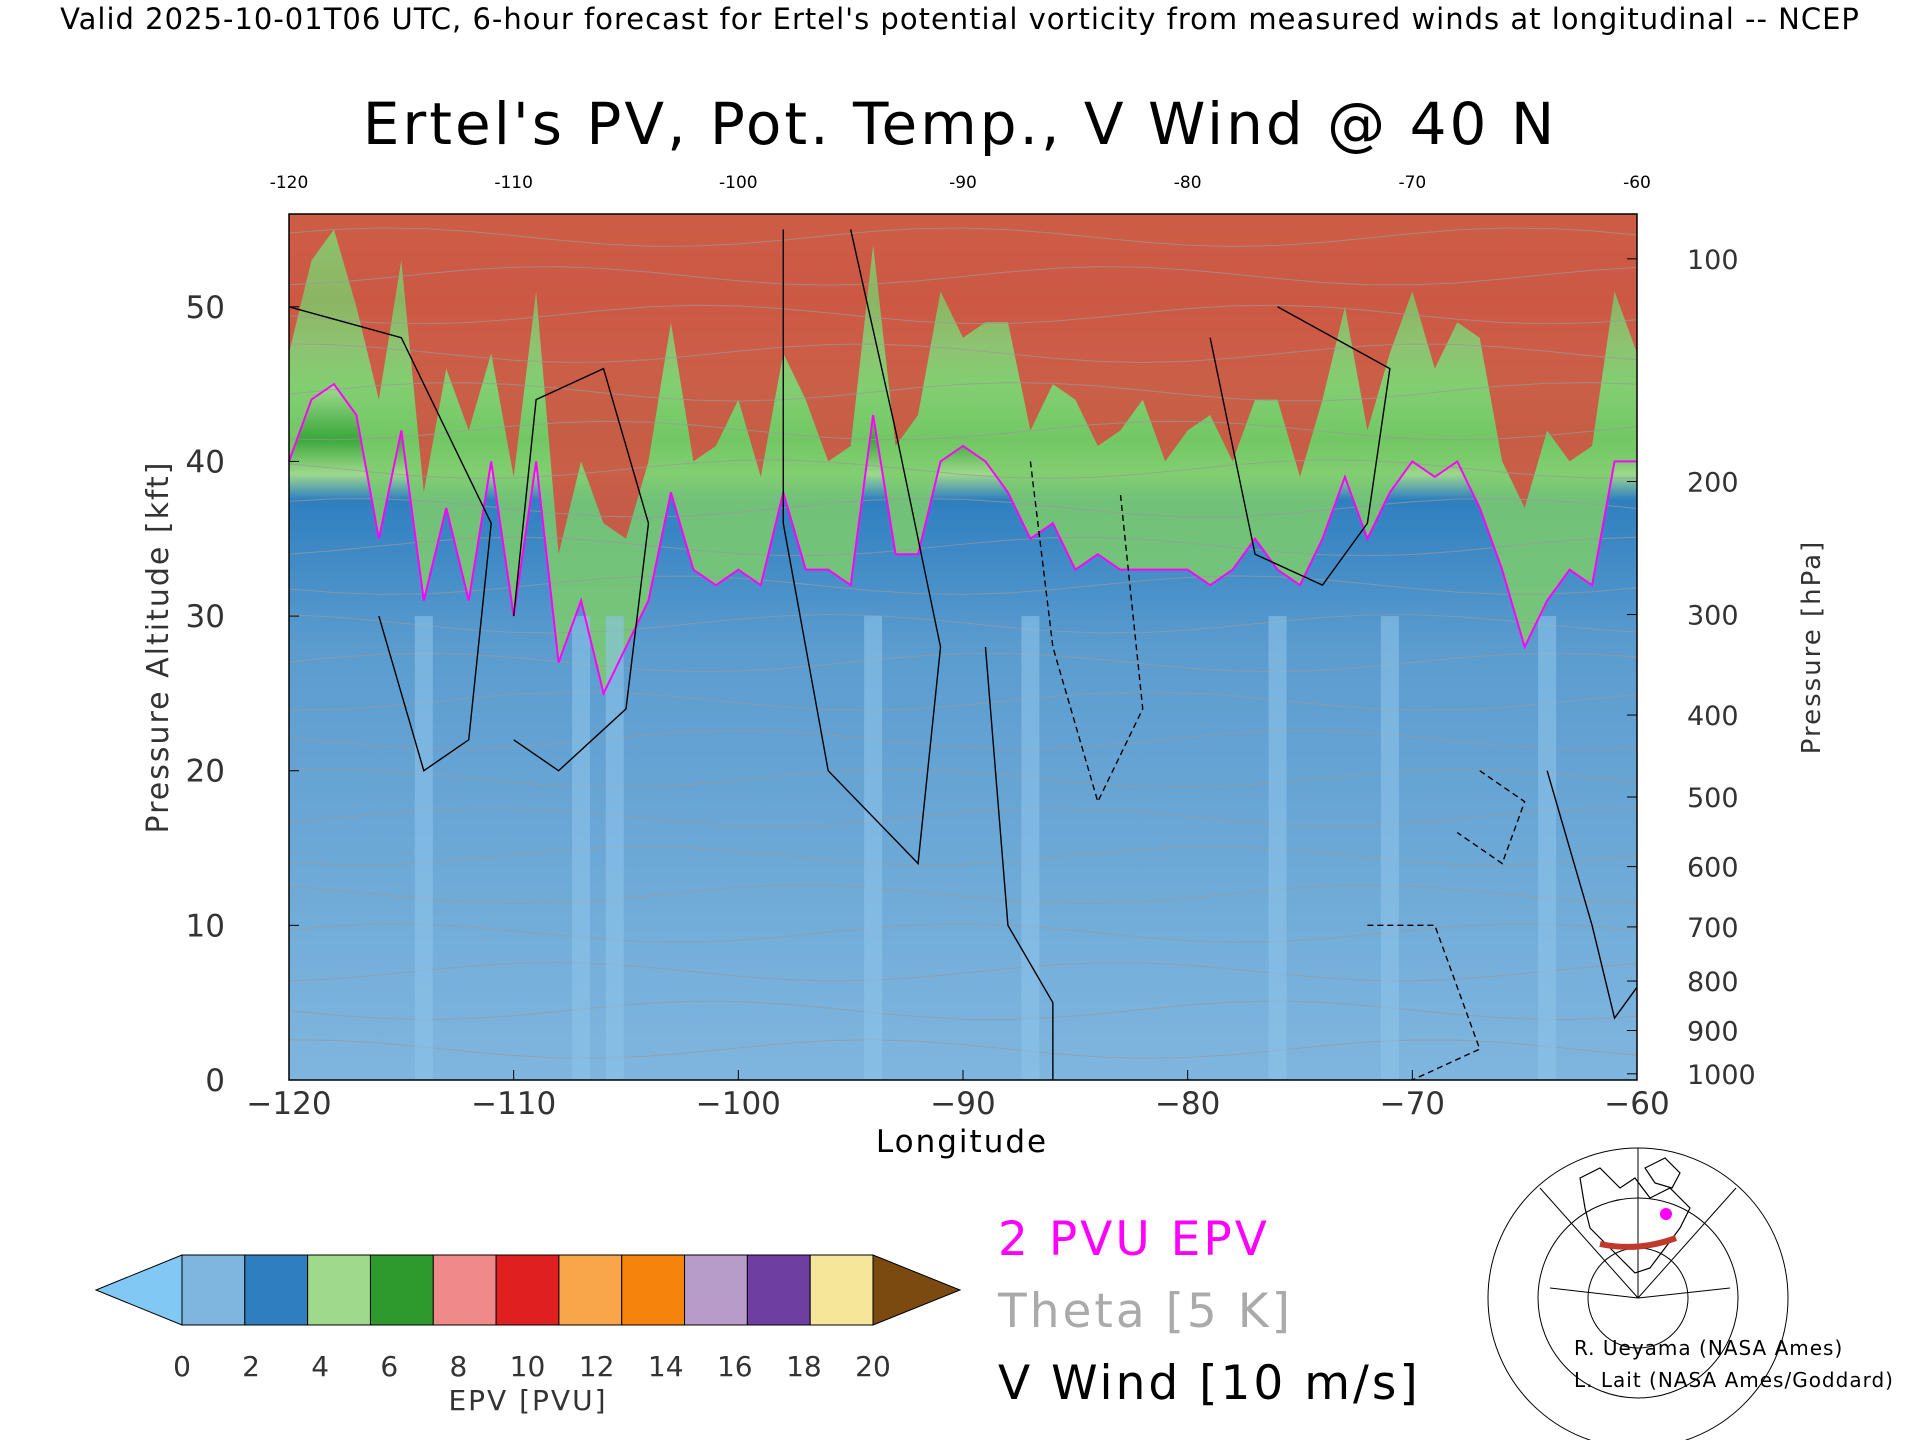 This screenshot has width=1920, height=1440. What do you see at coordinates (1638, 1293) in the screenshot?
I see `inset-map` at bounding box center [1638, 1293].